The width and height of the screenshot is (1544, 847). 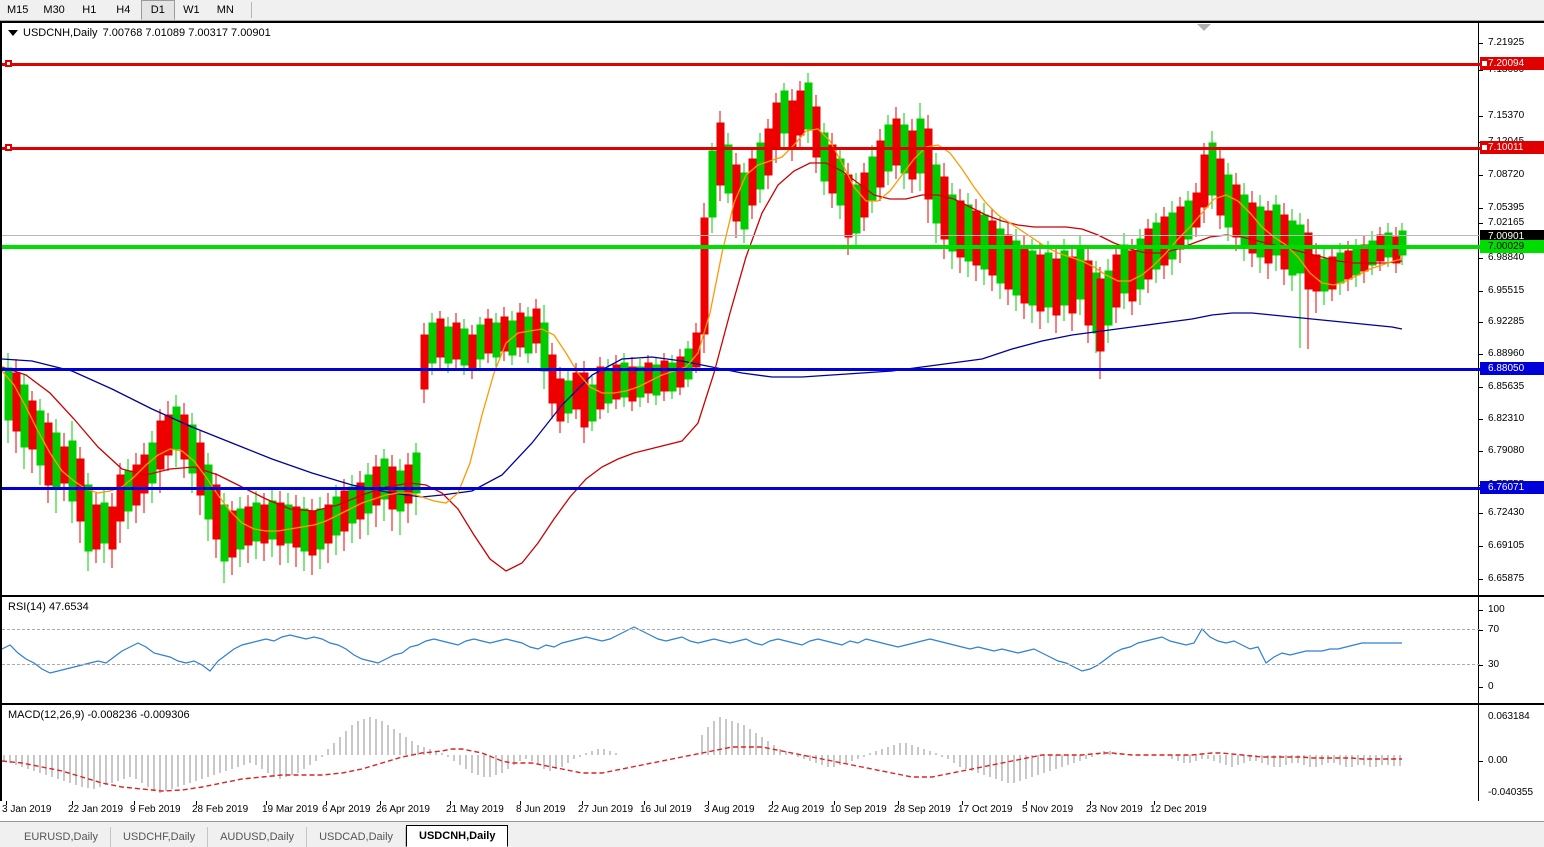 I want to click on date-label: 12 Dec 2019, so click(x=1178, y=809).